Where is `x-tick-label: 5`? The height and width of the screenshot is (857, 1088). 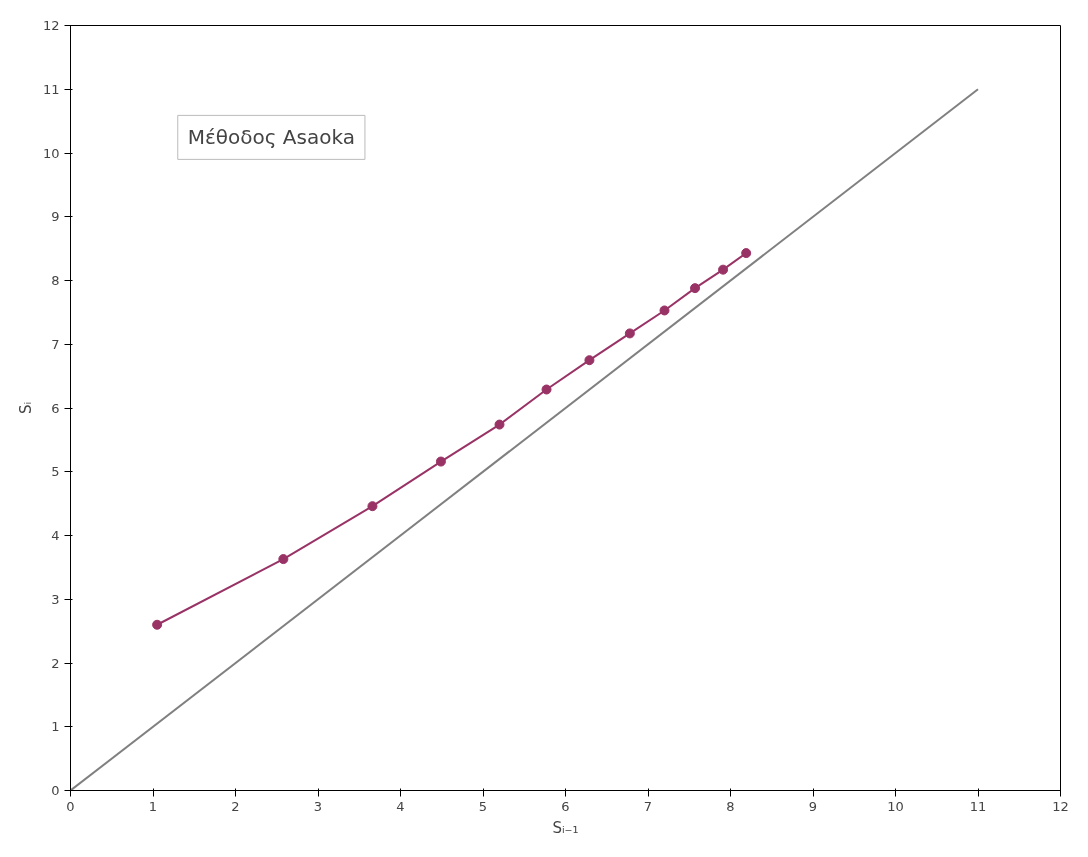
x-tick-label: 5 is located at coordinates (483, 806).